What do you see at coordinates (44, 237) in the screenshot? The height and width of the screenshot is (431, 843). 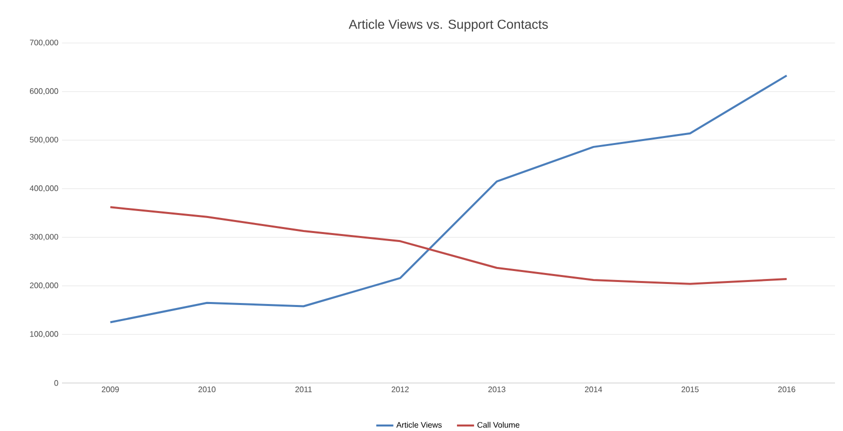 I see `y-tick-label: 300,000` at bounding box center [44, 237].